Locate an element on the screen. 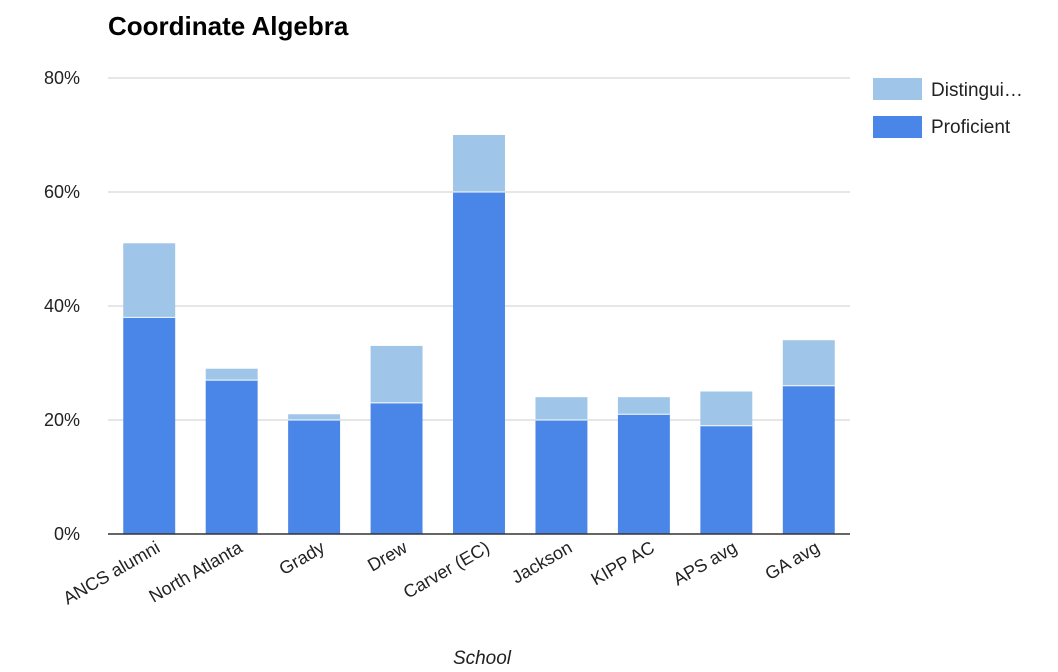 The height and width of the screenshot is (672, 1058). y-tick-label: 80% is located at coordinates (62, 78).